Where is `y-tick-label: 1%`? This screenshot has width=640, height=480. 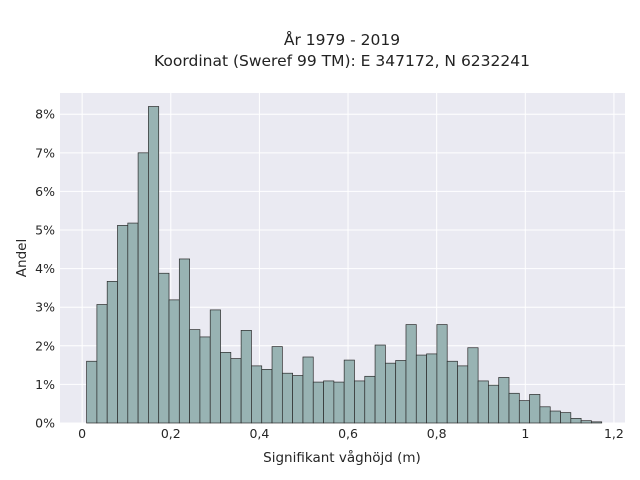
y-tick-label: 1% is located at coordinates (45, 384).